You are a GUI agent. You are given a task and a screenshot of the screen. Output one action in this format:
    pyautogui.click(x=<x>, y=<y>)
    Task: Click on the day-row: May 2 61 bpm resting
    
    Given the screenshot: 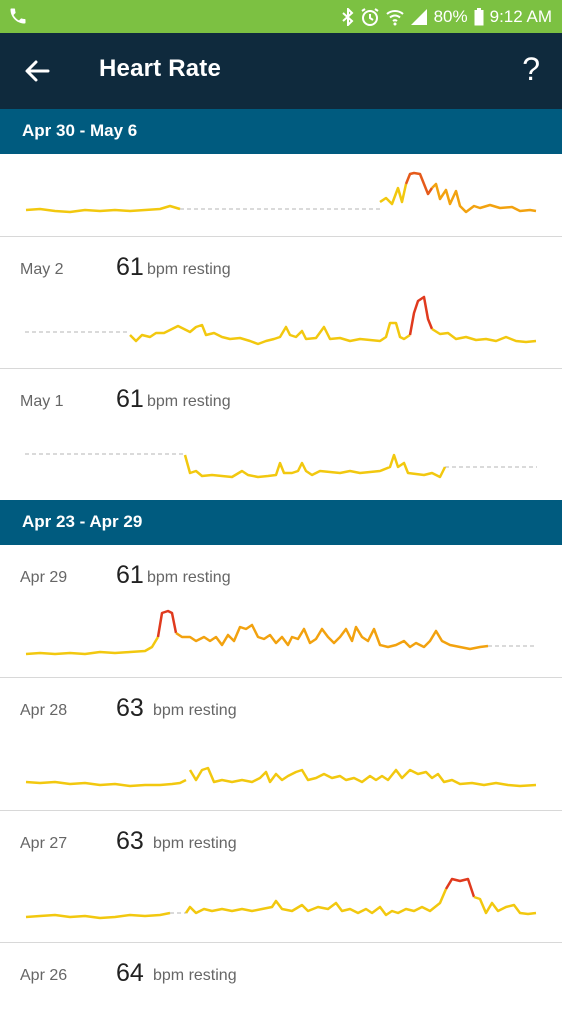 What is the action you would take?
    pyautogui.click(x=281, y=303)
    